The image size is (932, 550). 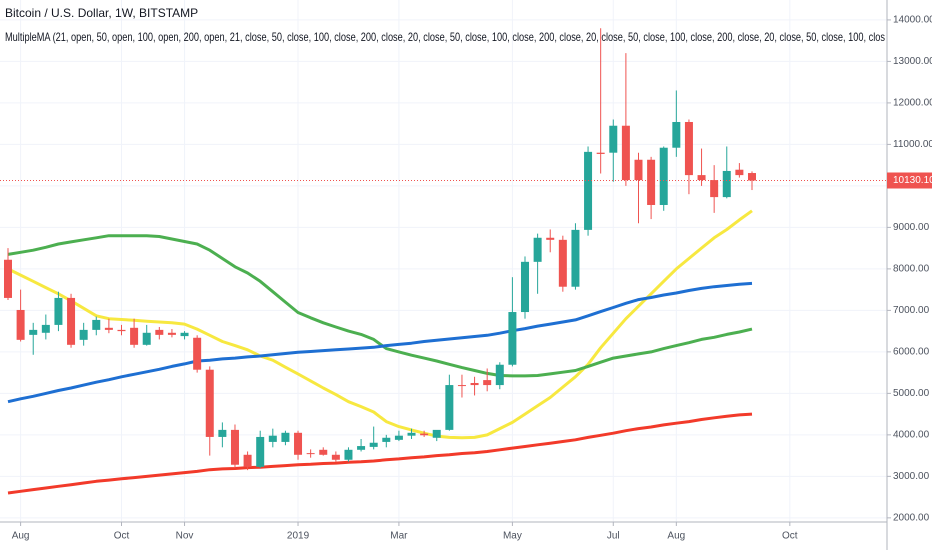 I want to click on last-price-label: 10130.10, so click(x=912, y=180).